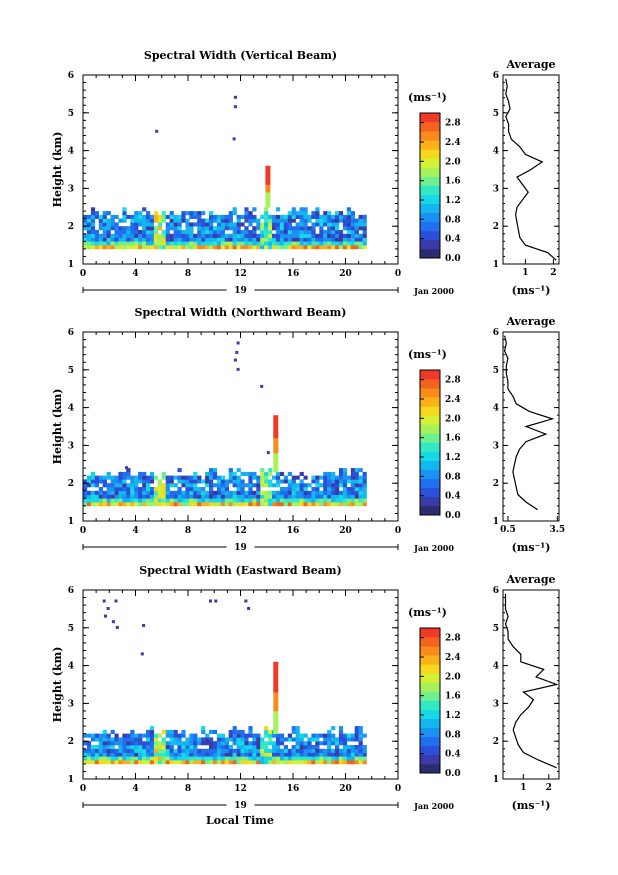 Image resolution: width=618 pixels, height=875 pixels. What do you see at coordinates (453, 755) in the screenshot?
I see `colorbar-tick-label: 0.4` at bounding box center [453, 755].